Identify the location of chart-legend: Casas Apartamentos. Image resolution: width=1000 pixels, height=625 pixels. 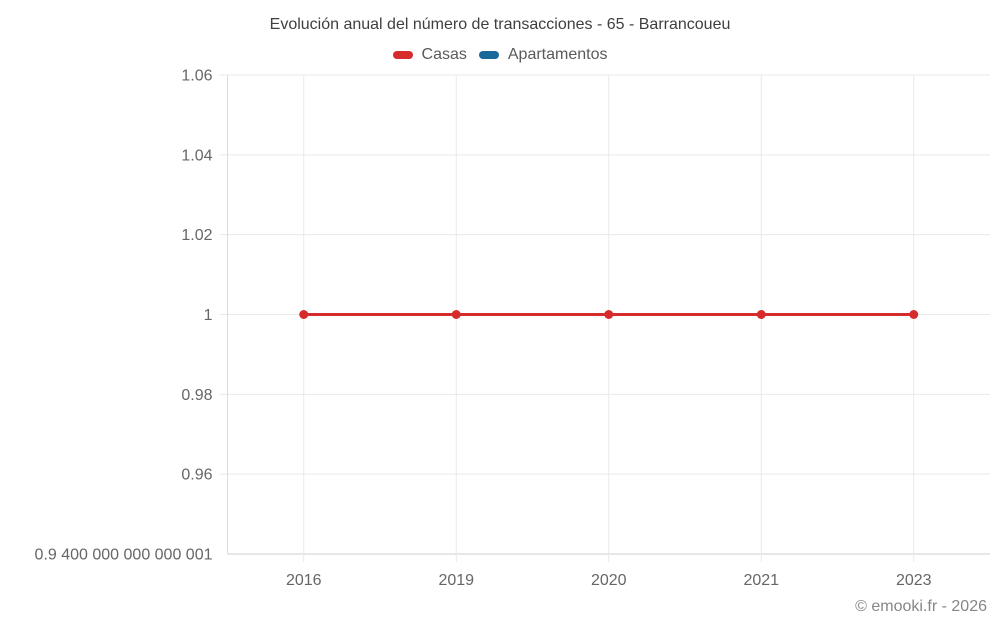
(500, 55).